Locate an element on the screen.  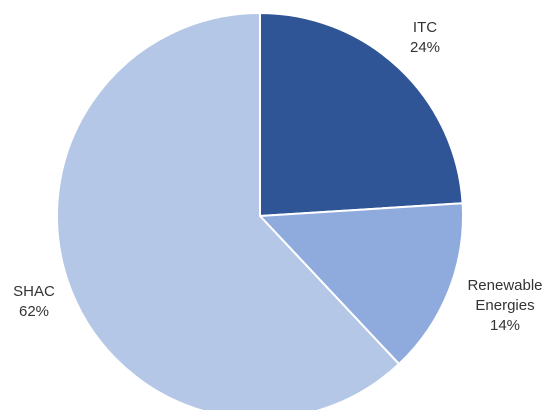
slice-name-label: Renewable is located at coordinates (504, 285).